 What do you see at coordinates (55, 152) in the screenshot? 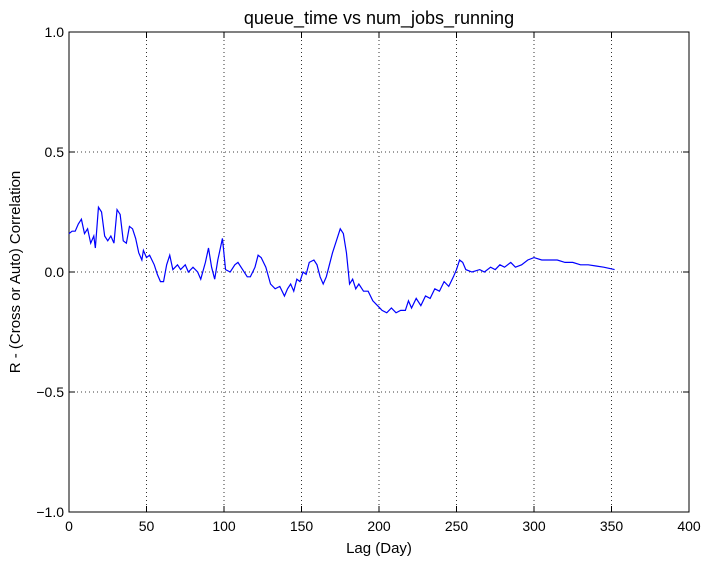
I see `y-tick-label: 0.5` at bounding box center [55, 152].